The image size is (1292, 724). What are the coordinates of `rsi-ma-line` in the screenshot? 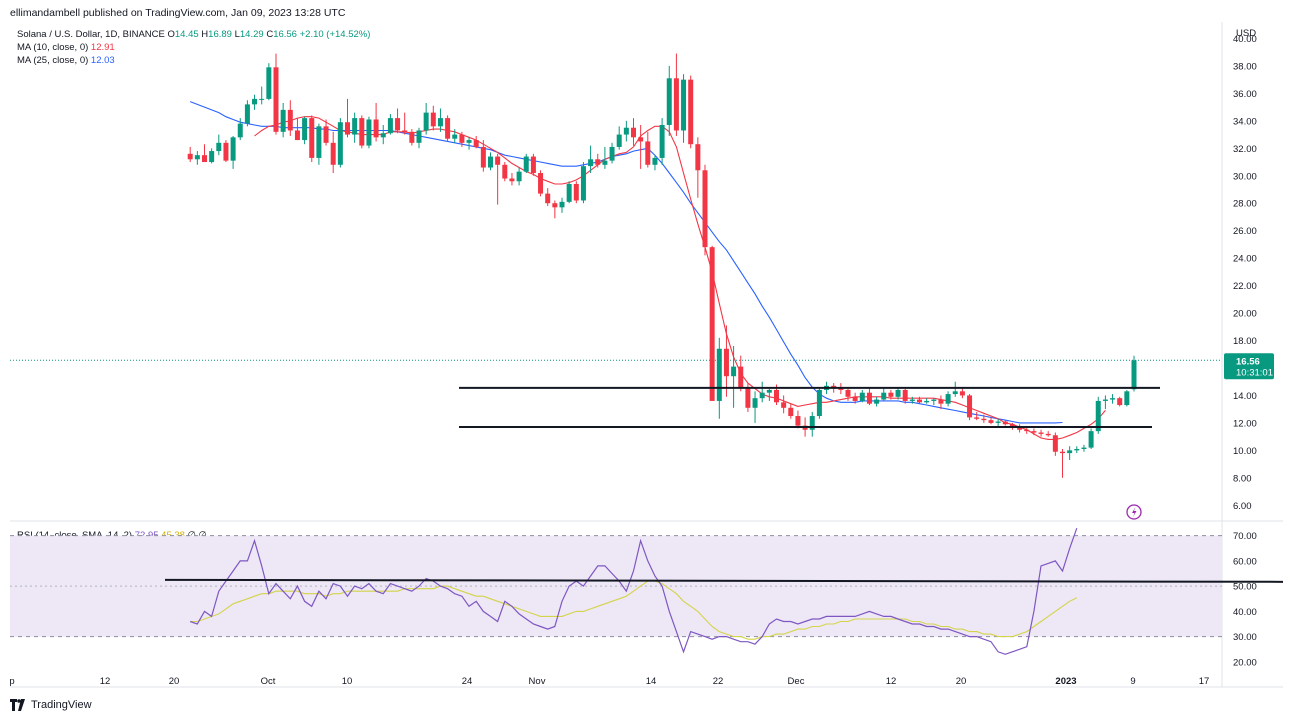 It's located at (634, 610).